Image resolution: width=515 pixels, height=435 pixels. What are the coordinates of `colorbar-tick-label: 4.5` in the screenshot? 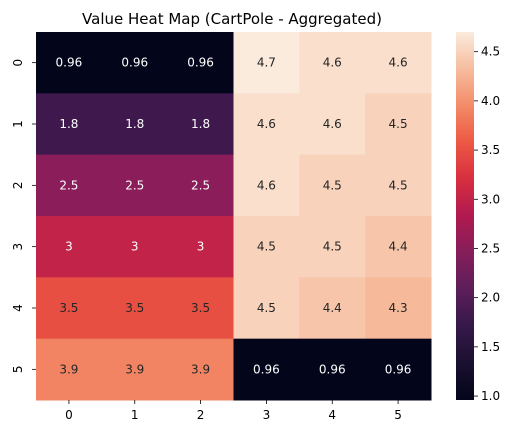 It's located at (490, 52).